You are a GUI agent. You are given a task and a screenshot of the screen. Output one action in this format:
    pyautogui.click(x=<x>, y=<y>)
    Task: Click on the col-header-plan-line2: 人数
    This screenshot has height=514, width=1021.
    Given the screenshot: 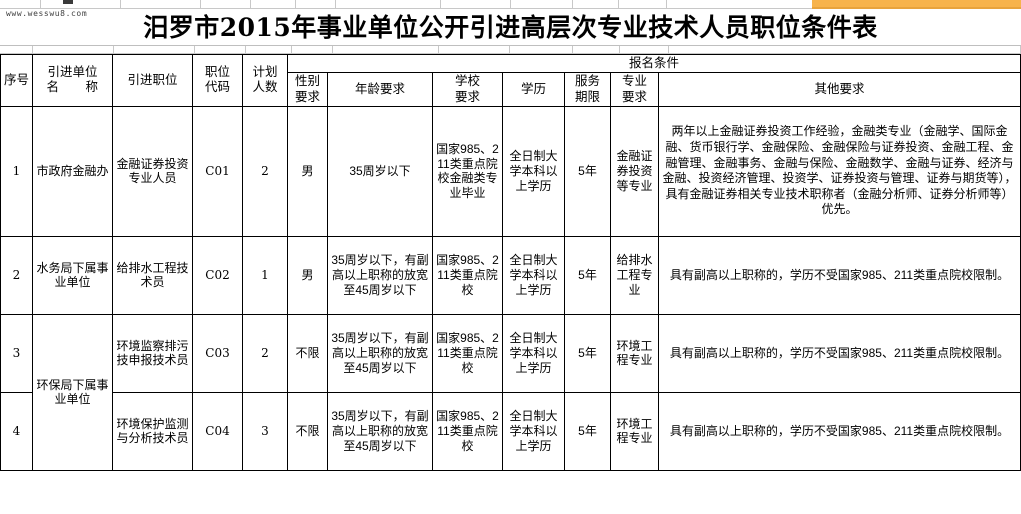 What is the action you would take?
    pyautogui.click(x=265, y=87)
    